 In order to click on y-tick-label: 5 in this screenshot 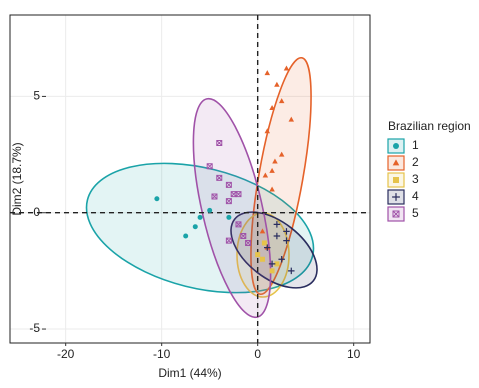, I will do `click(36, 96)`.